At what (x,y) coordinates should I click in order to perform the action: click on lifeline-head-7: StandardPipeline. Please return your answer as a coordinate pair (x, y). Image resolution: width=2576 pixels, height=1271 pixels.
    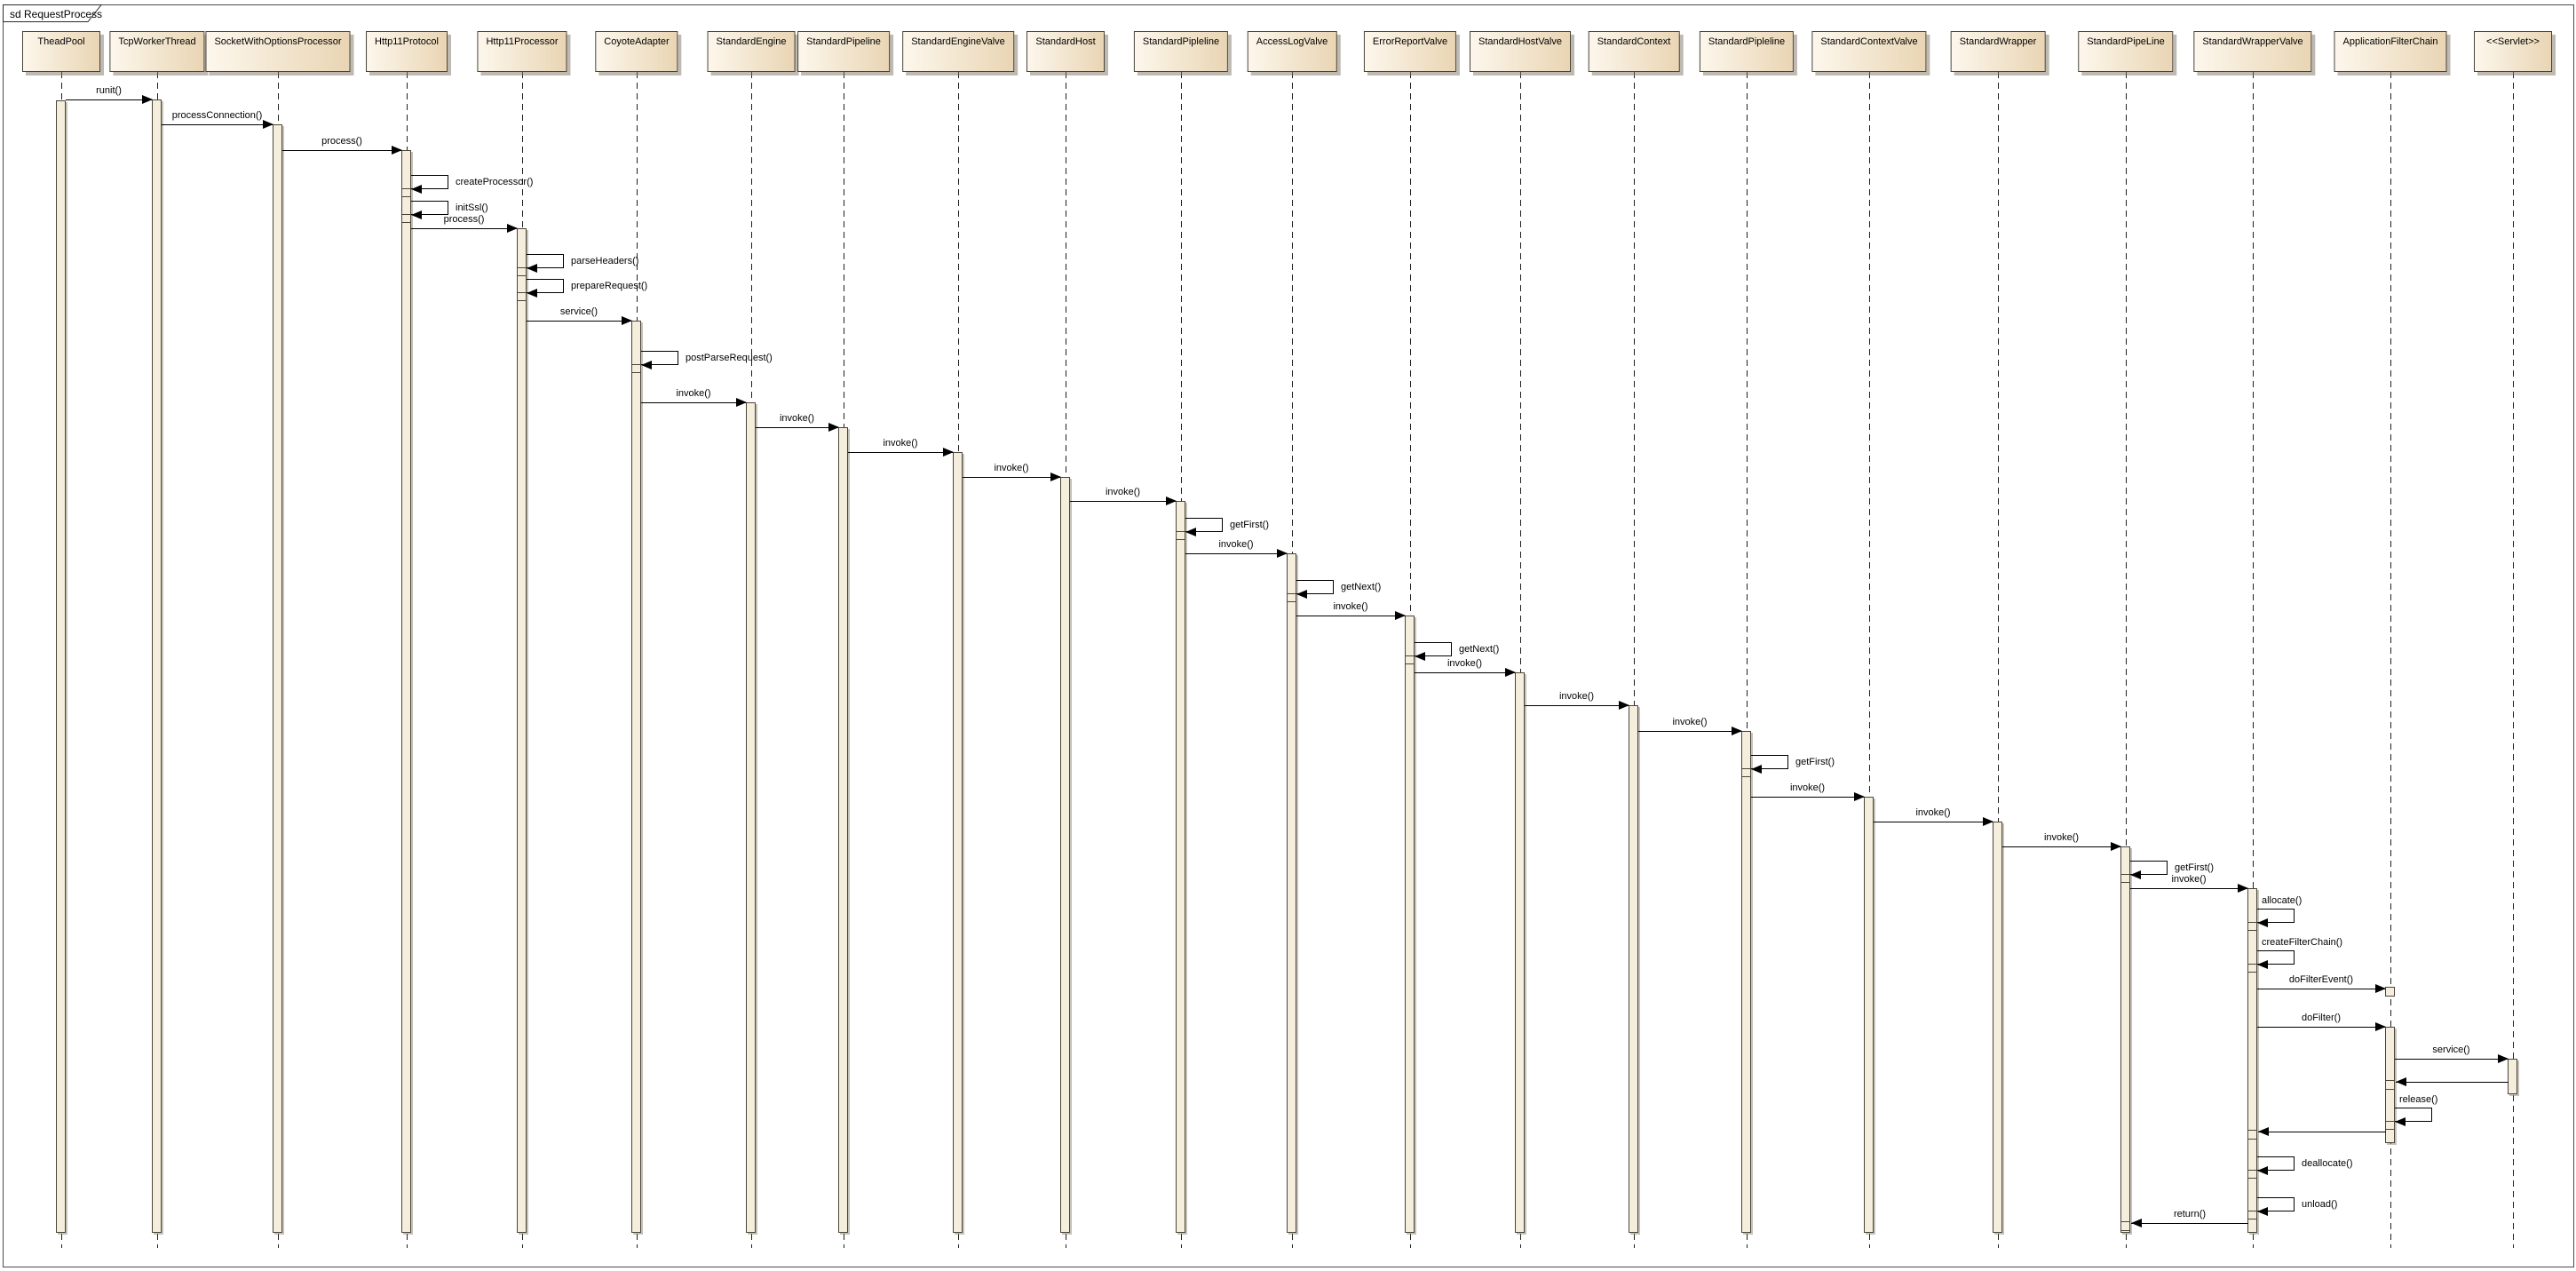
    Looking at the image, I should click on (844, 51).